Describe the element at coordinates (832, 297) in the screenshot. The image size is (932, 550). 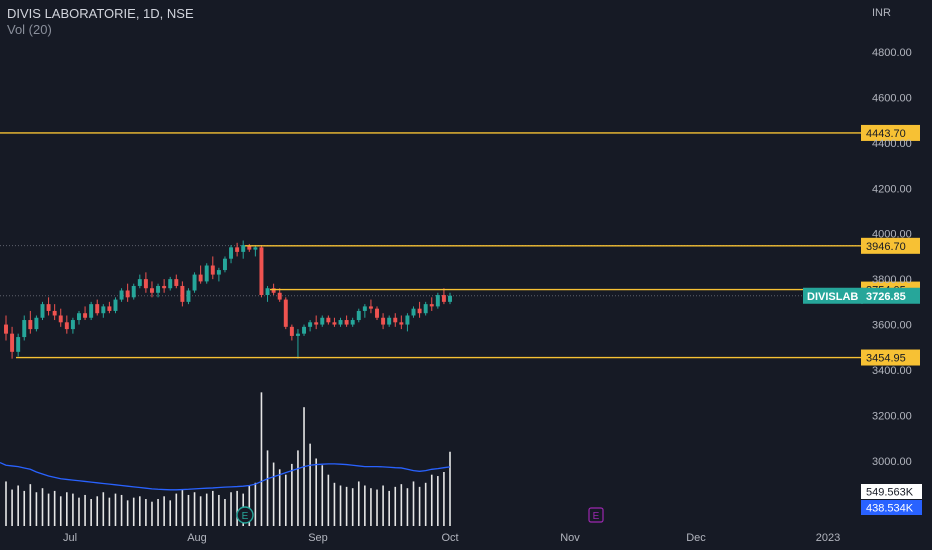
I see `symbol-tag-label: DIVISLAB` at that location.